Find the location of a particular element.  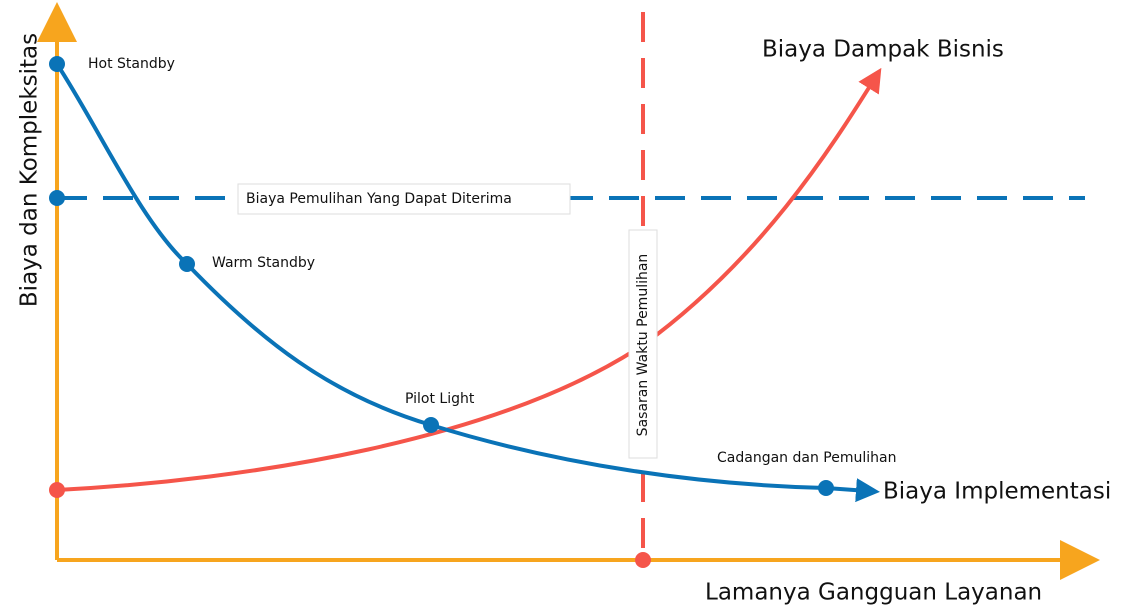

point-label: Warm Standby is located at coordinates (263, 263).